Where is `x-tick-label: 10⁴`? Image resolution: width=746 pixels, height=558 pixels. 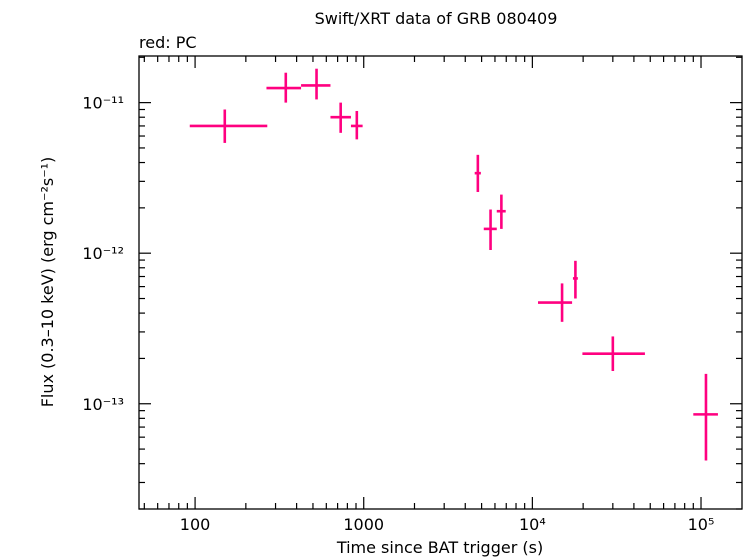
x-tick-label: 10⁴ is located at coordinates (532, 524).